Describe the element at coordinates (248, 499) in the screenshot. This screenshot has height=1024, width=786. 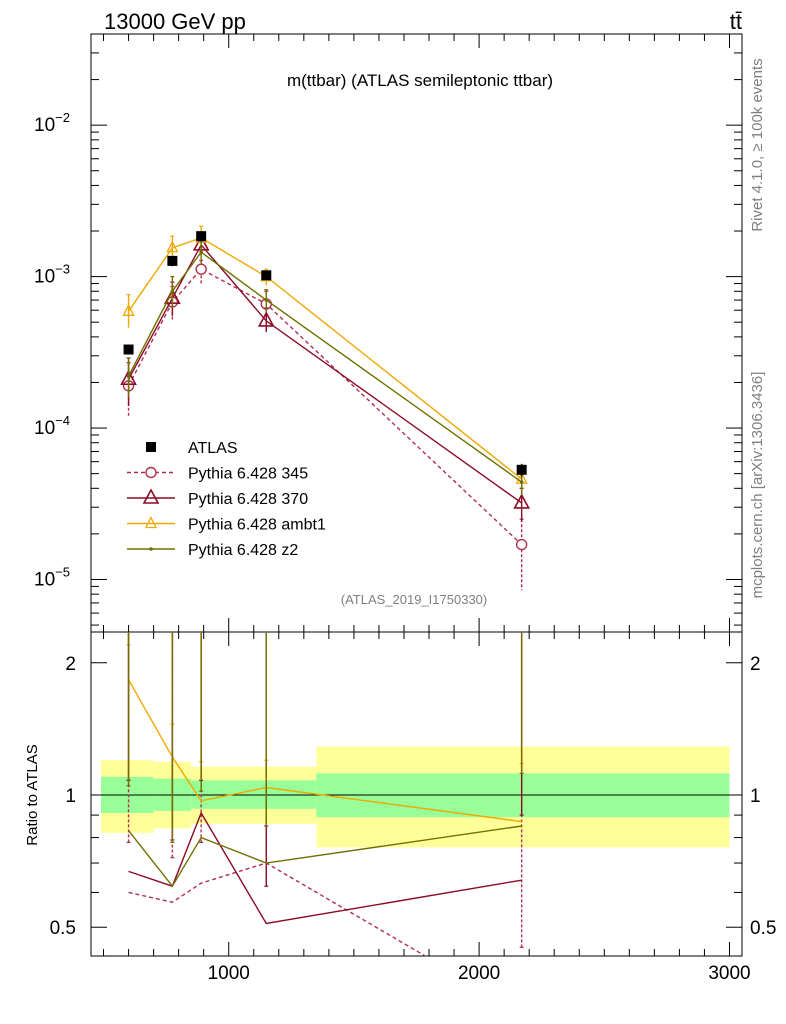
I see `legend-label-2: Pythia 6.428 370` at that location.